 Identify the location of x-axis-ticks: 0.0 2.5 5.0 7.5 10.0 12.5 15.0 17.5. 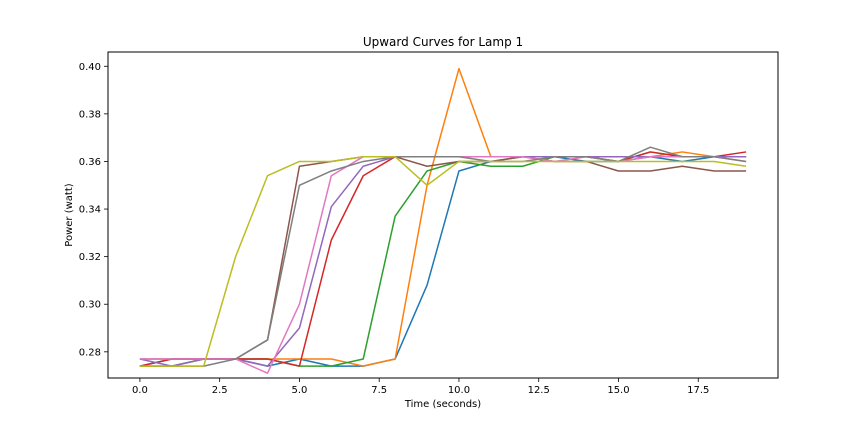
(420, 387).